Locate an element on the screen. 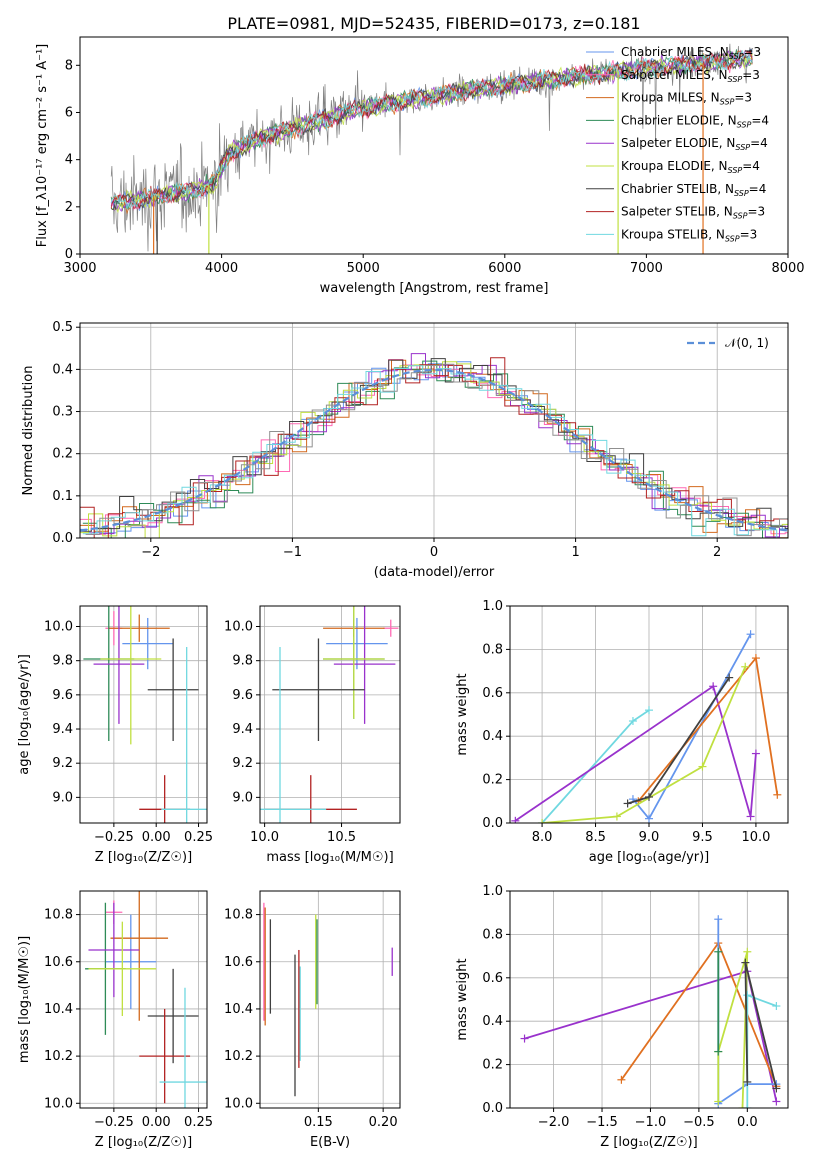 The height and width of the screenshot is (1170, 819). x-tick-label: −0.5 is located at coordinates (699, 1122).